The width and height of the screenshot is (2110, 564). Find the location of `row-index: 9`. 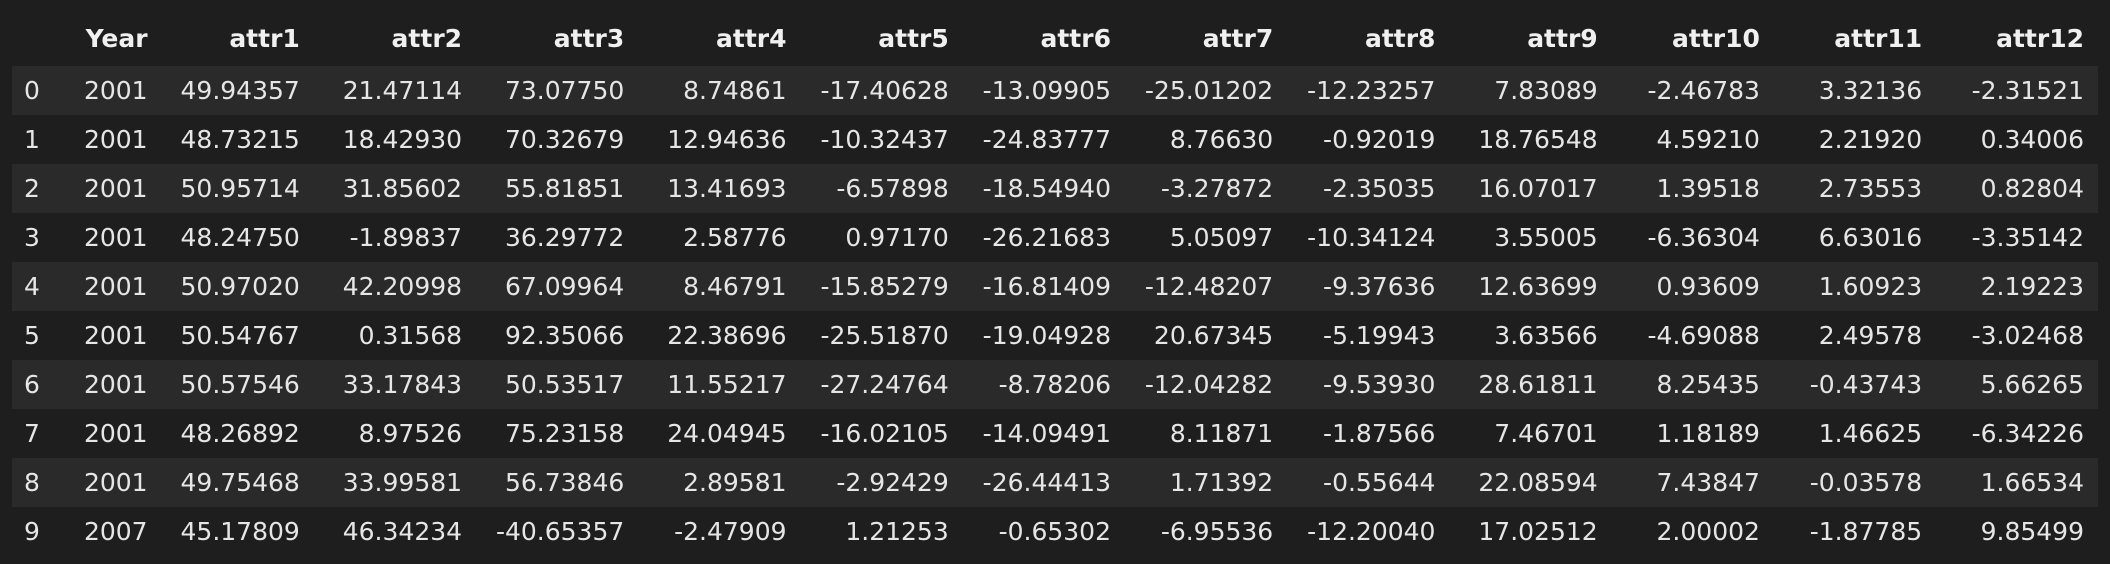

row-index: 9 is located at coordinates (32, 531).